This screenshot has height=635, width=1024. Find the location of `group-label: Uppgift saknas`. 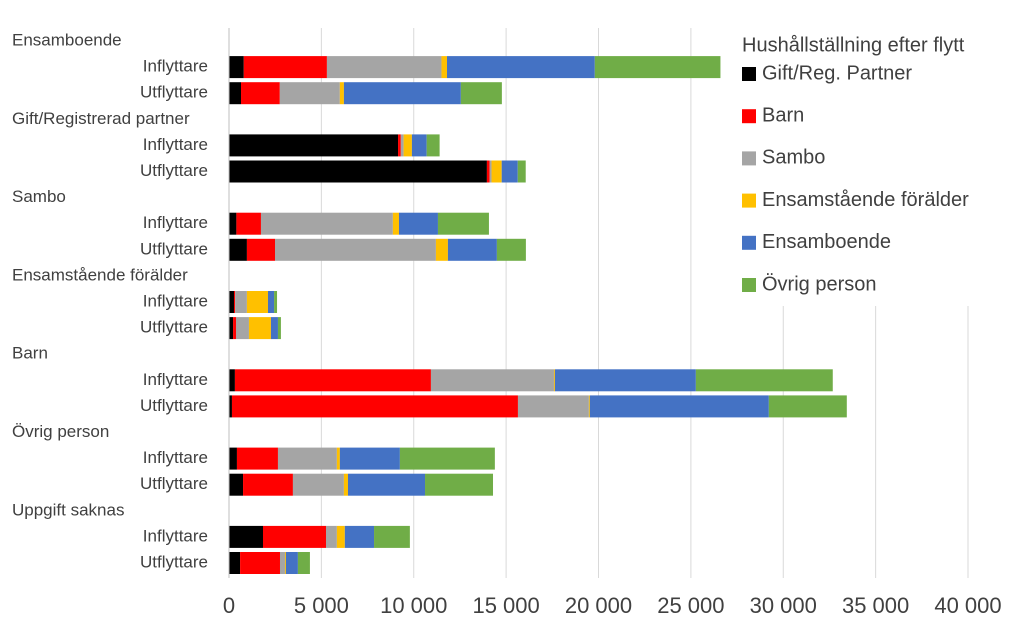

group-label: Uppgift saknas is located at coordinates (68, 509).